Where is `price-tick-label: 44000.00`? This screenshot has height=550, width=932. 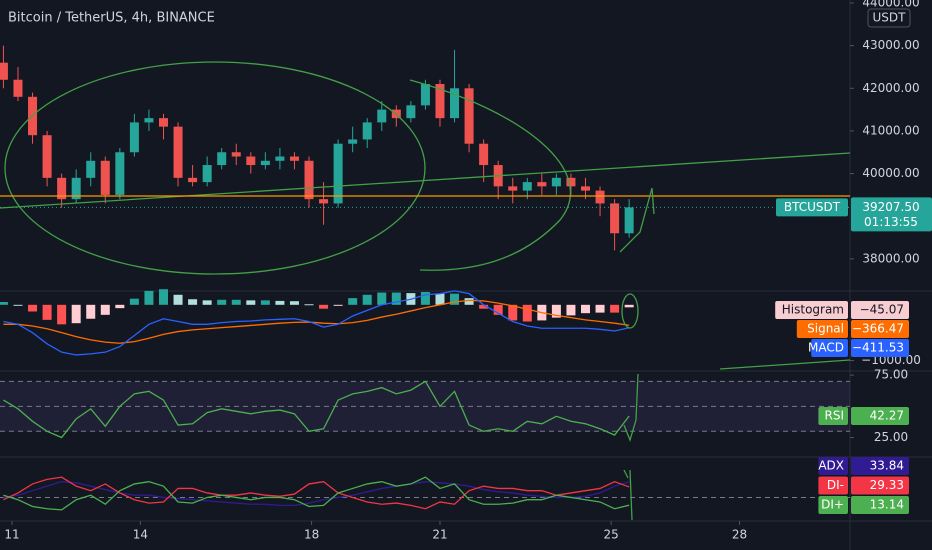 price-tick-label: 44000.00 is located at coordinates (890, 4).